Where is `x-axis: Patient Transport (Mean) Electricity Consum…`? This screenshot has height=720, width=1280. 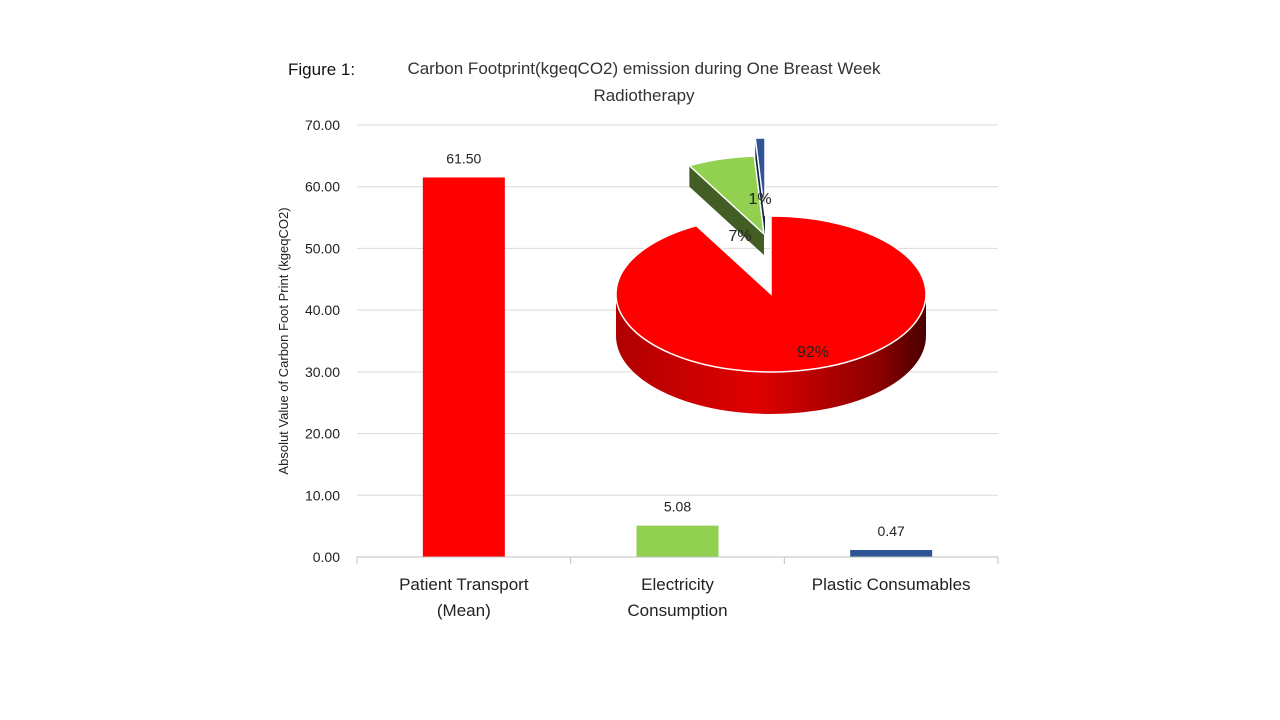
x-axis: Patient Transport (Mean) Electricity Consum… is located at coordinates (677, 588).